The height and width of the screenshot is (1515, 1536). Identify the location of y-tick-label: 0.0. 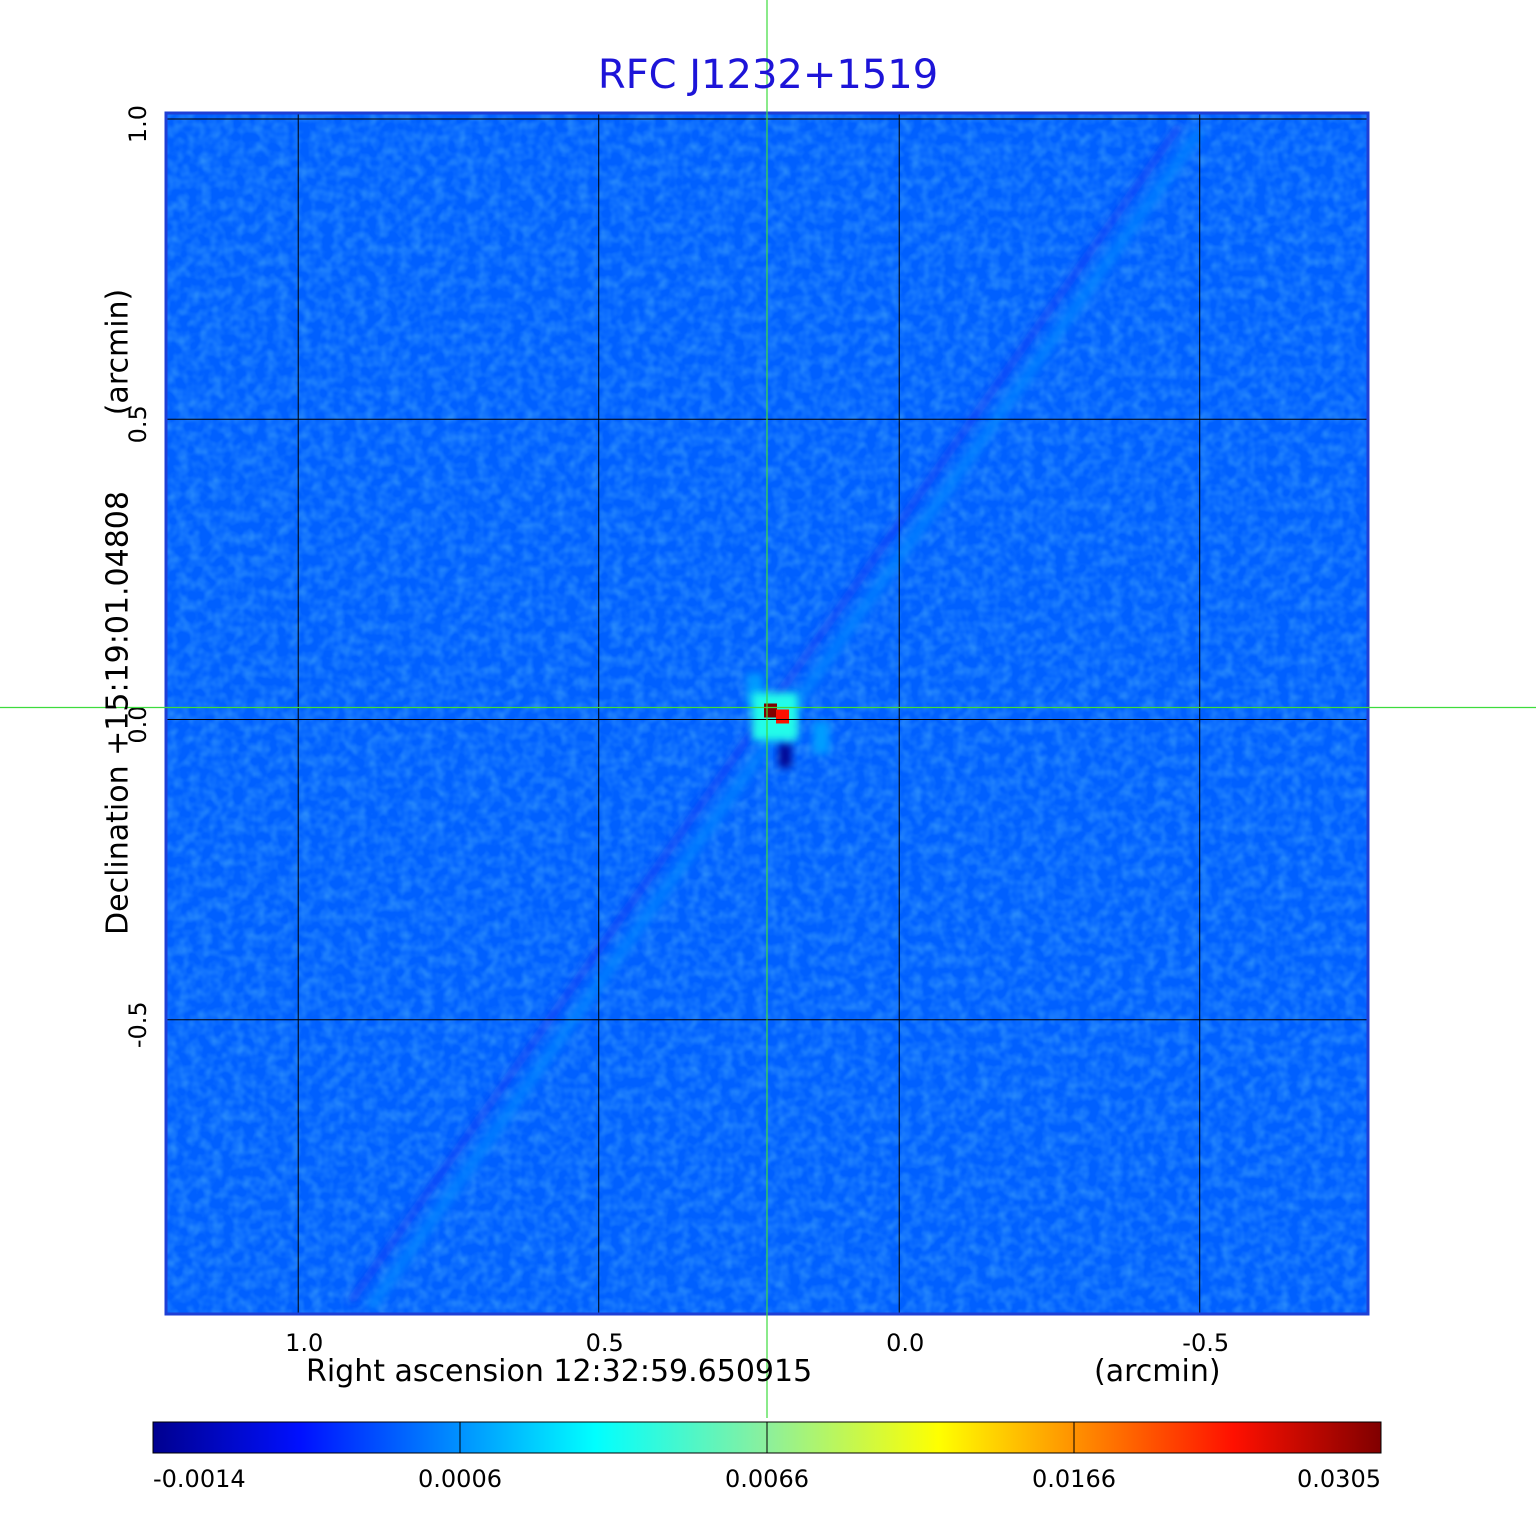
(138, 724).